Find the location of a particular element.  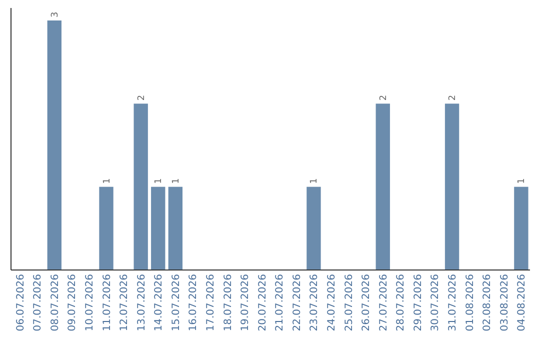

x-tick-label: 30.07.2026 is located at coordinates (436, 303).